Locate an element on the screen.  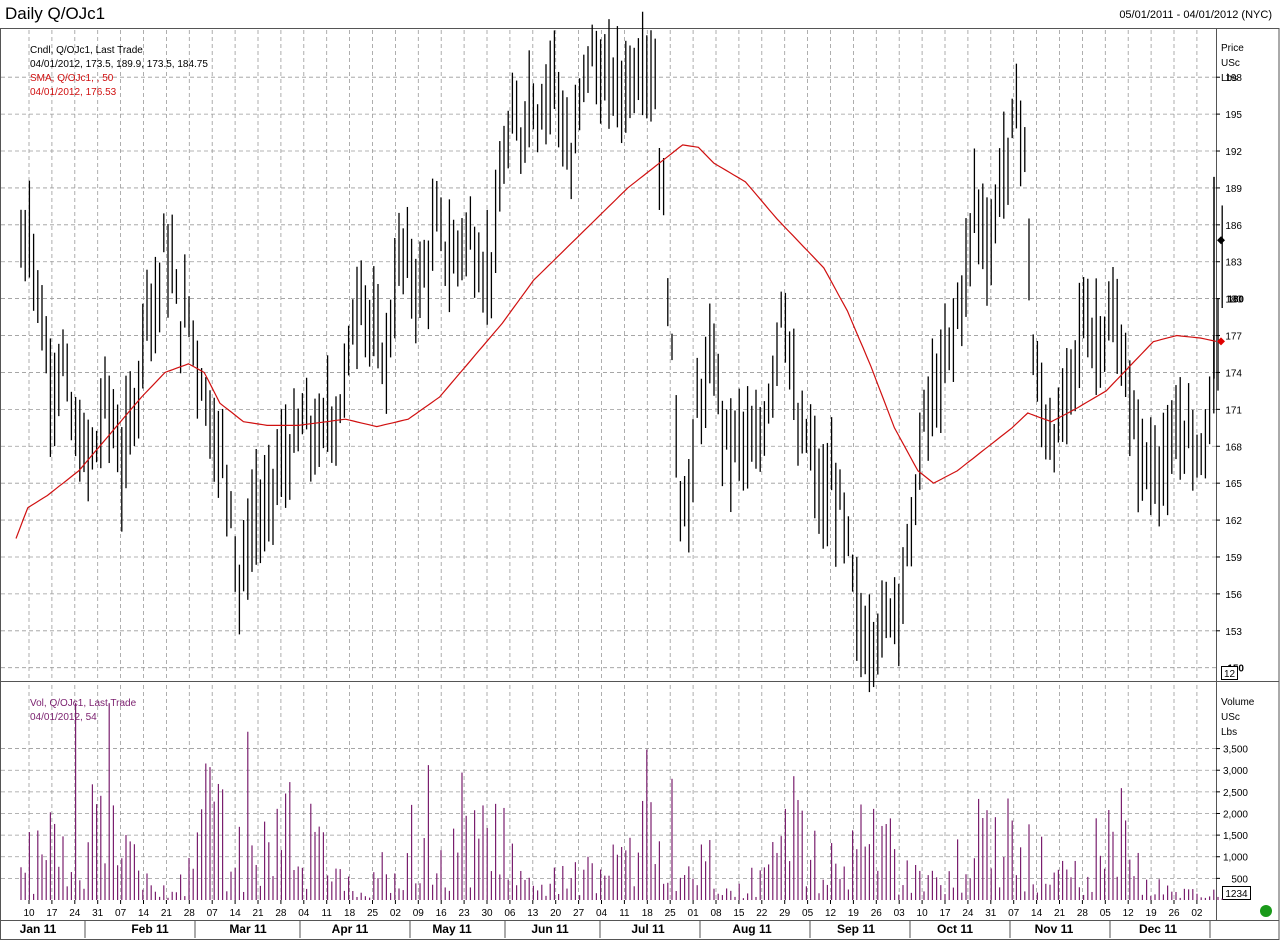
price-legend-line: 04/01/2012, 176.53 is located at coordinates (73, 92).